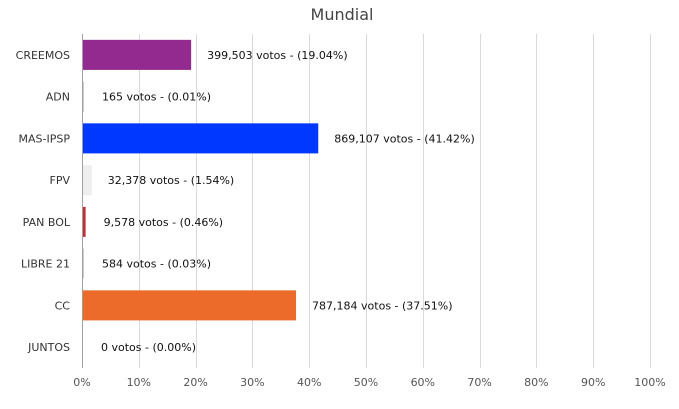  Describe the element at coordinates (148, 347) in the screenshot. I see `data-label: 0 votos - (0.00%)` at that location.